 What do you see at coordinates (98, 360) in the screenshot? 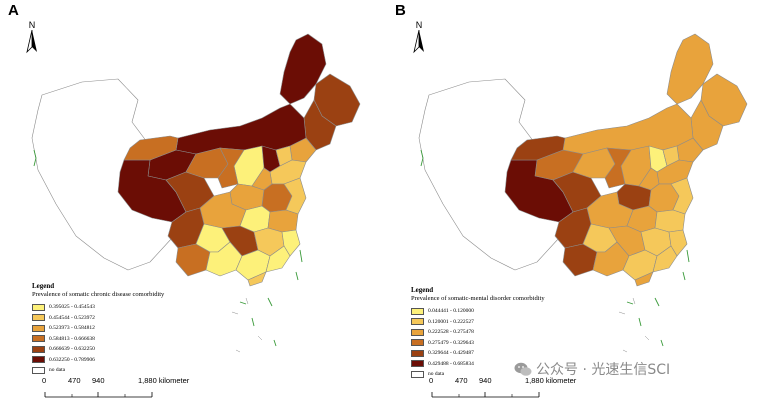
I see `legend-item: 0.632250 - 0.789906` at bounding box center [98, 360].